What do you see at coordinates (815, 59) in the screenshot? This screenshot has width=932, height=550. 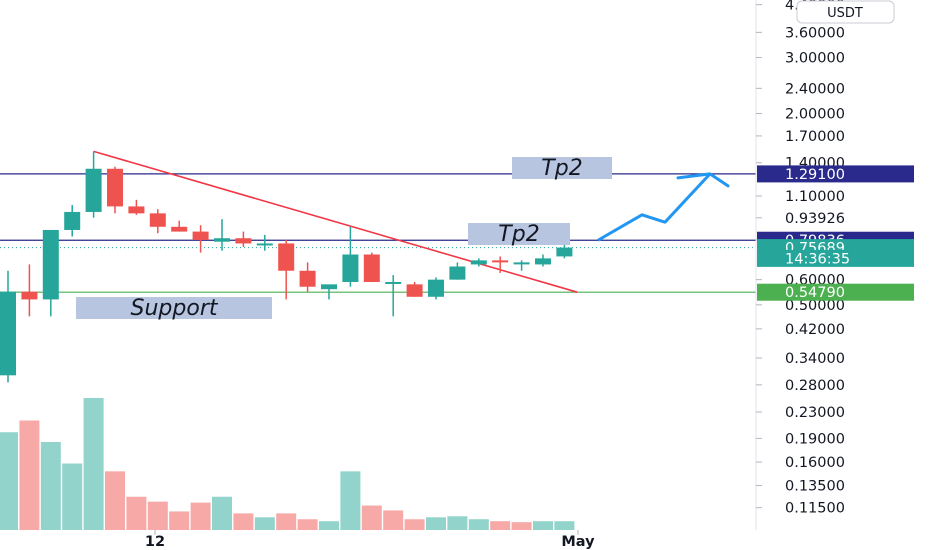 I see `price-axis-label: 3.00000` at bounding box center [815, 59].